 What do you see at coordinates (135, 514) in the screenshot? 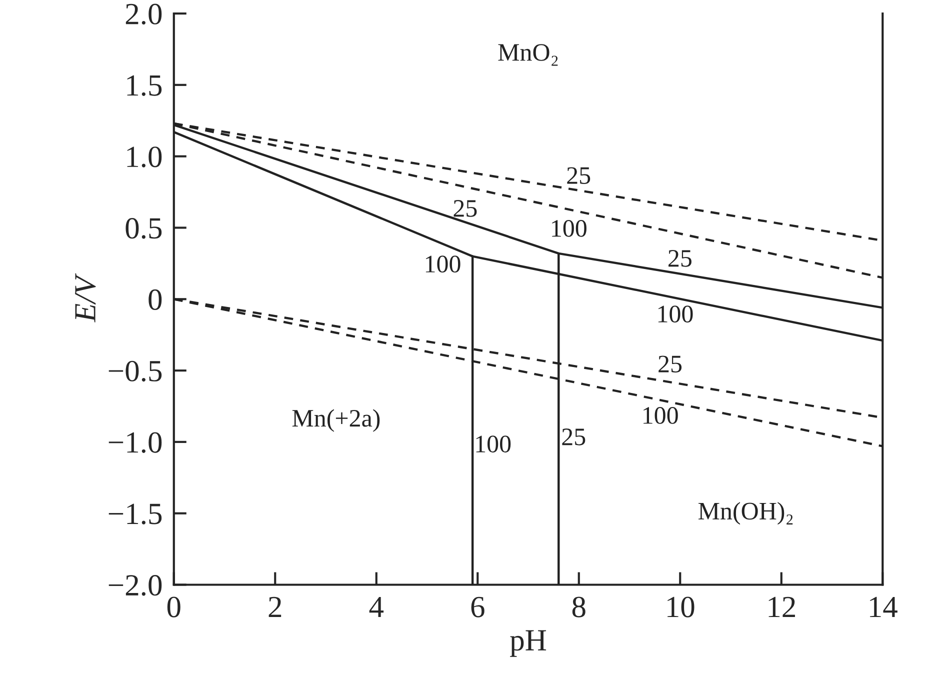
I see `y-tick-label: −1.5` at bounding box center [135, 514].